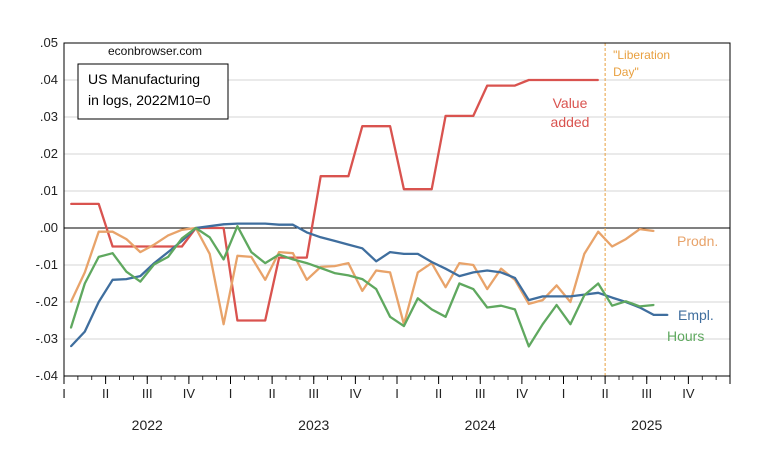 This screenshot has width=780, height=470. Describe the element at coordinates (480, 425) in the screenshot. I see `x-year-label: 2024` at that location.